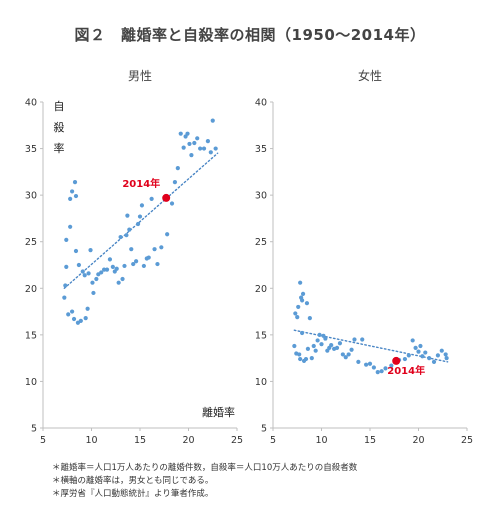 This screenshot has height=526, width=500. I want to click on note-definition: ＊離婚率＝人口1万人あたりの離婚件数，自殺率＝人口10万人あたりの自殺者数, so click(205, 468).